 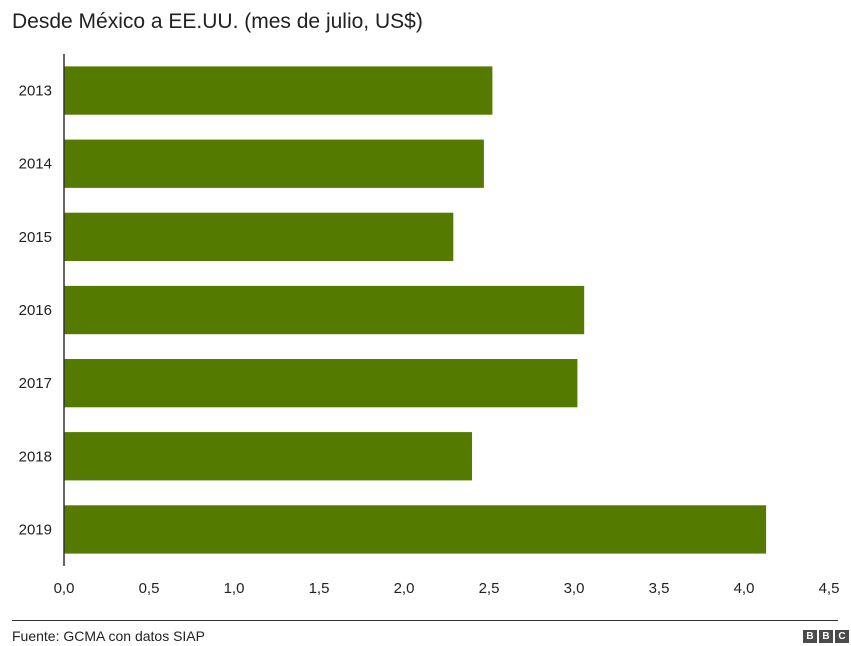 I want to click on bar-2017, so click(x=321, y=383).